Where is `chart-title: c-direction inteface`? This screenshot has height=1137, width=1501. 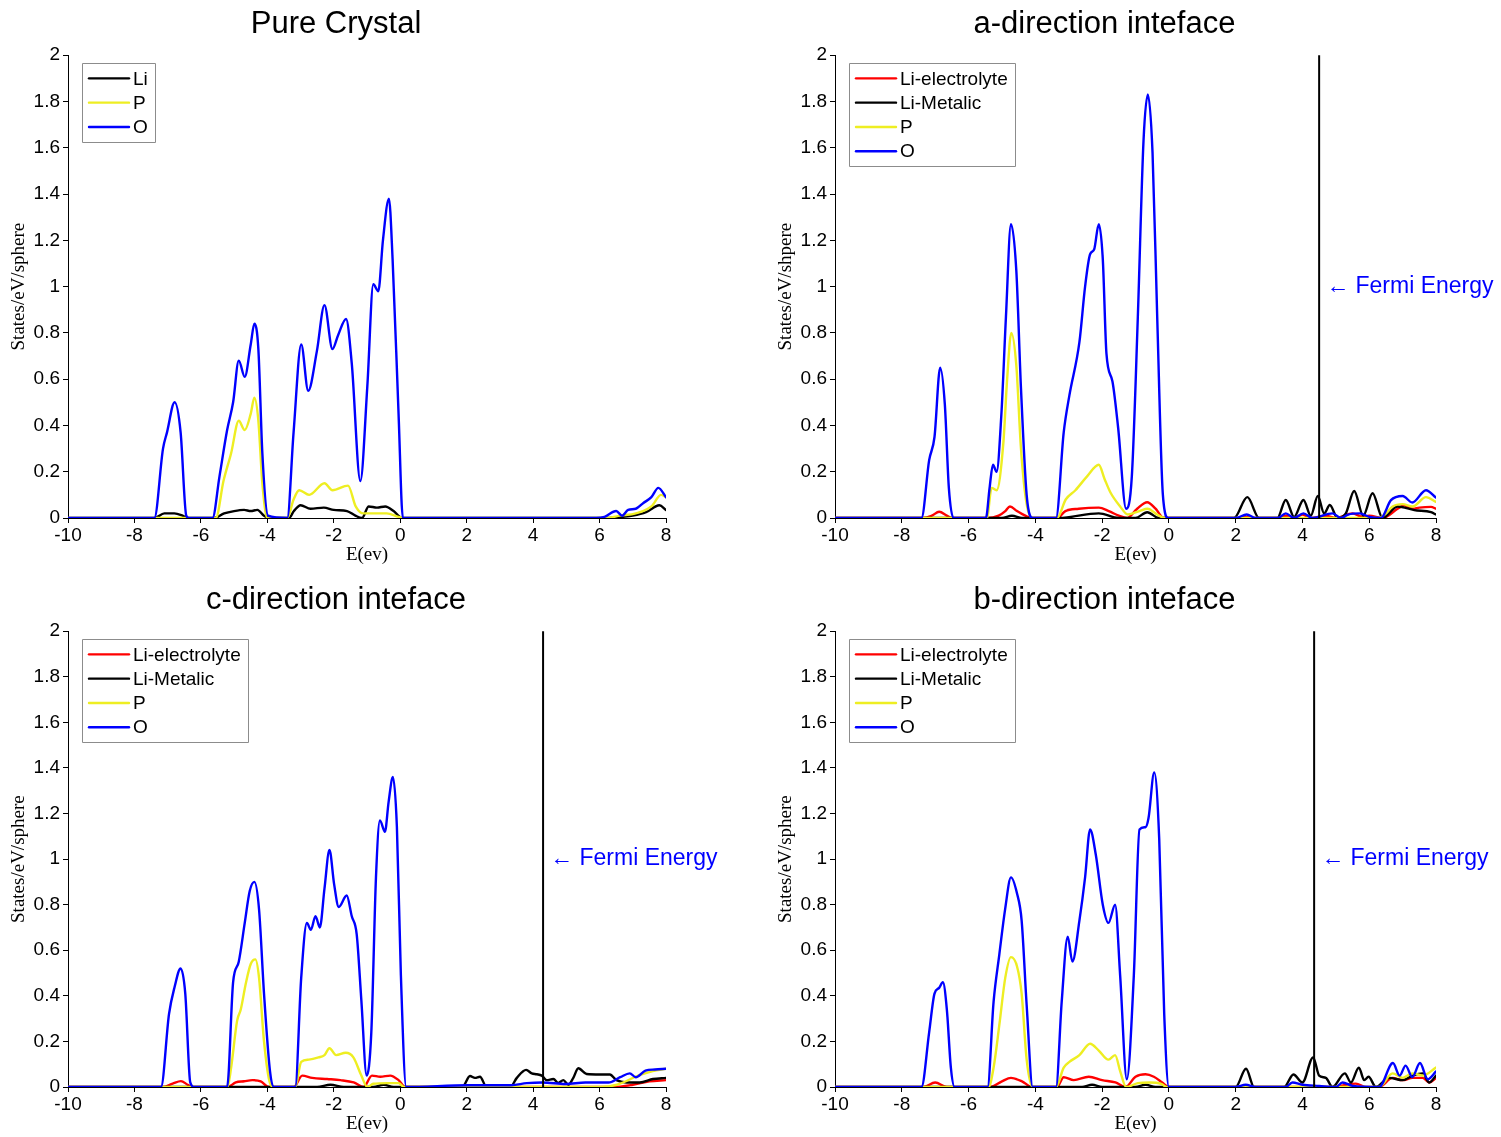 chart-title: c-direction inteface is located at coordinates (336, 599).